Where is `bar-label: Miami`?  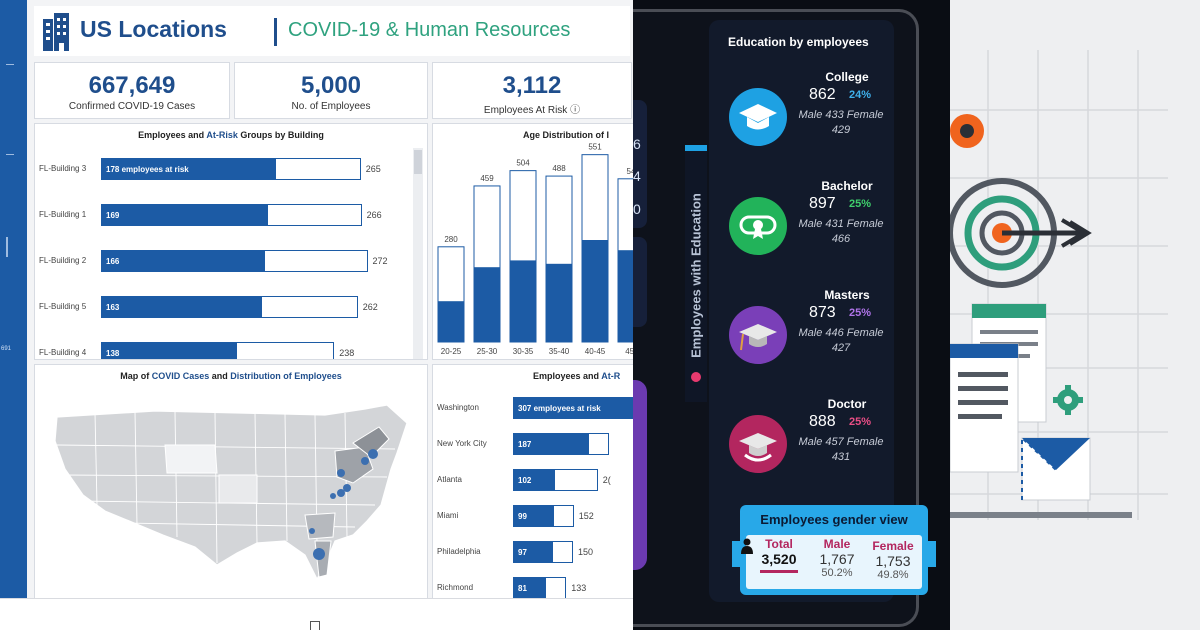 bar-label: Miami is located at coordinates (448, 515).